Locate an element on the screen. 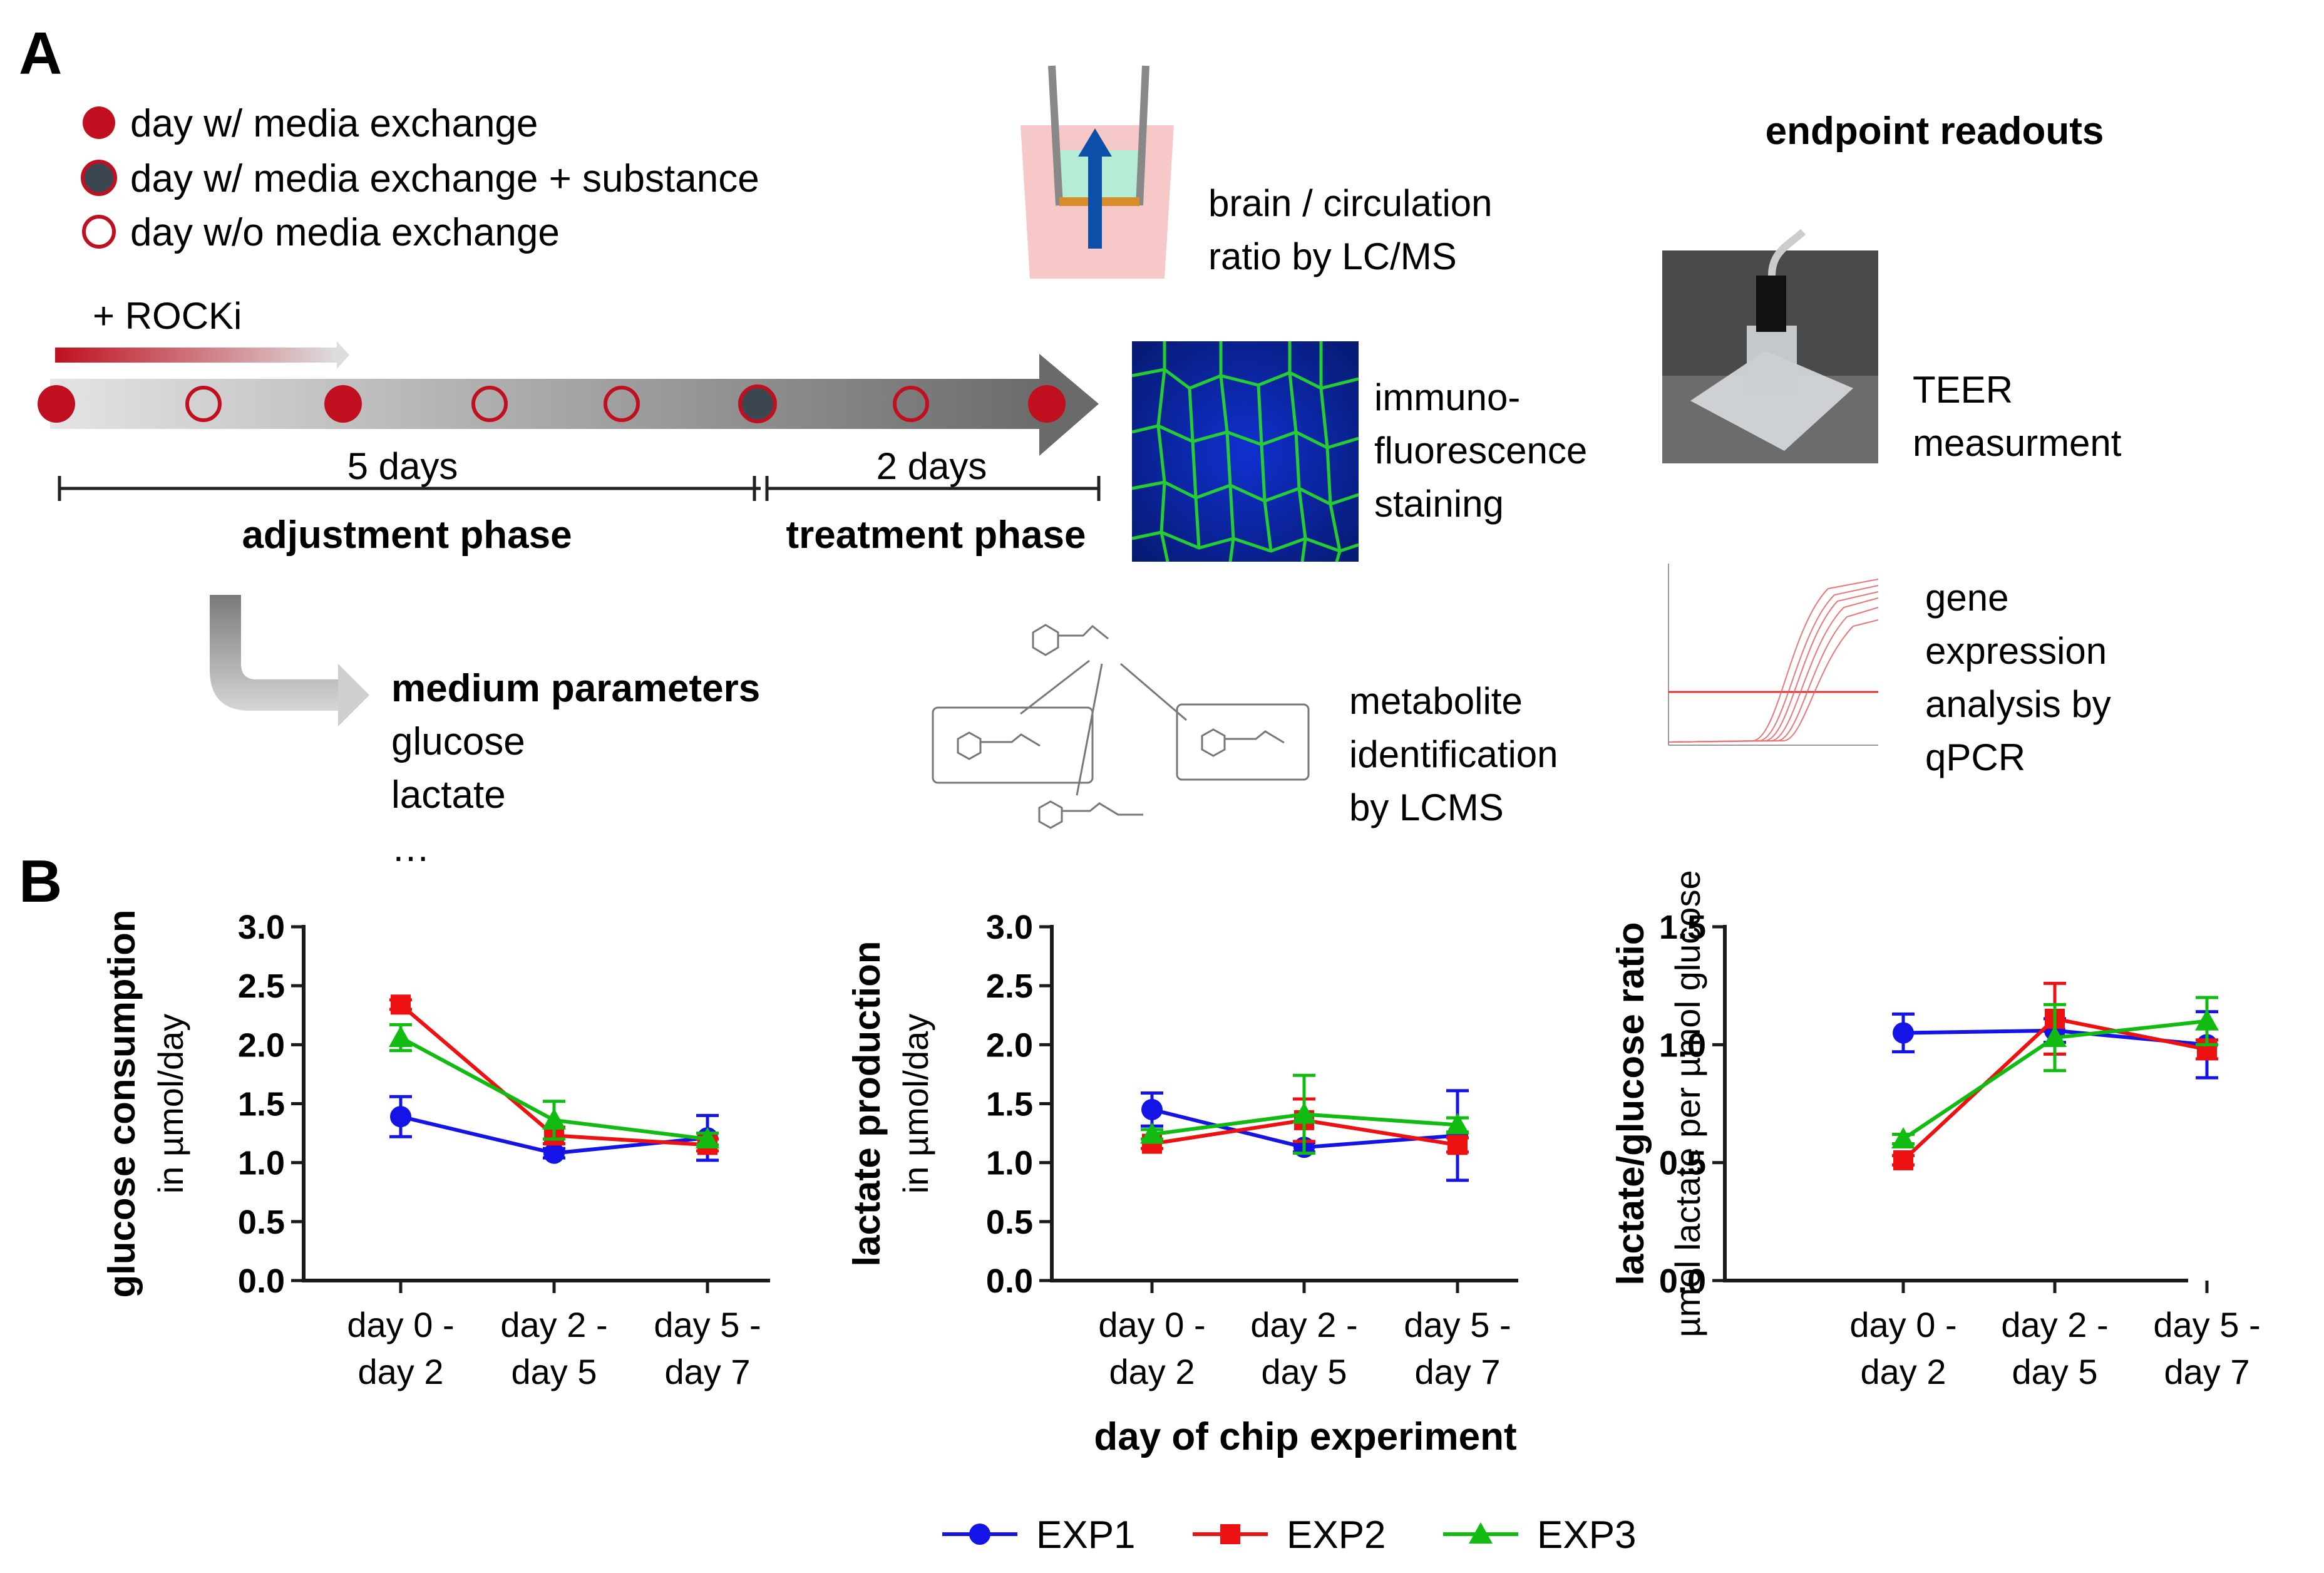 This screenshot has height=1573, width=2324. medium-parameters-title: medium parameters is located at coordinates (575, 688).